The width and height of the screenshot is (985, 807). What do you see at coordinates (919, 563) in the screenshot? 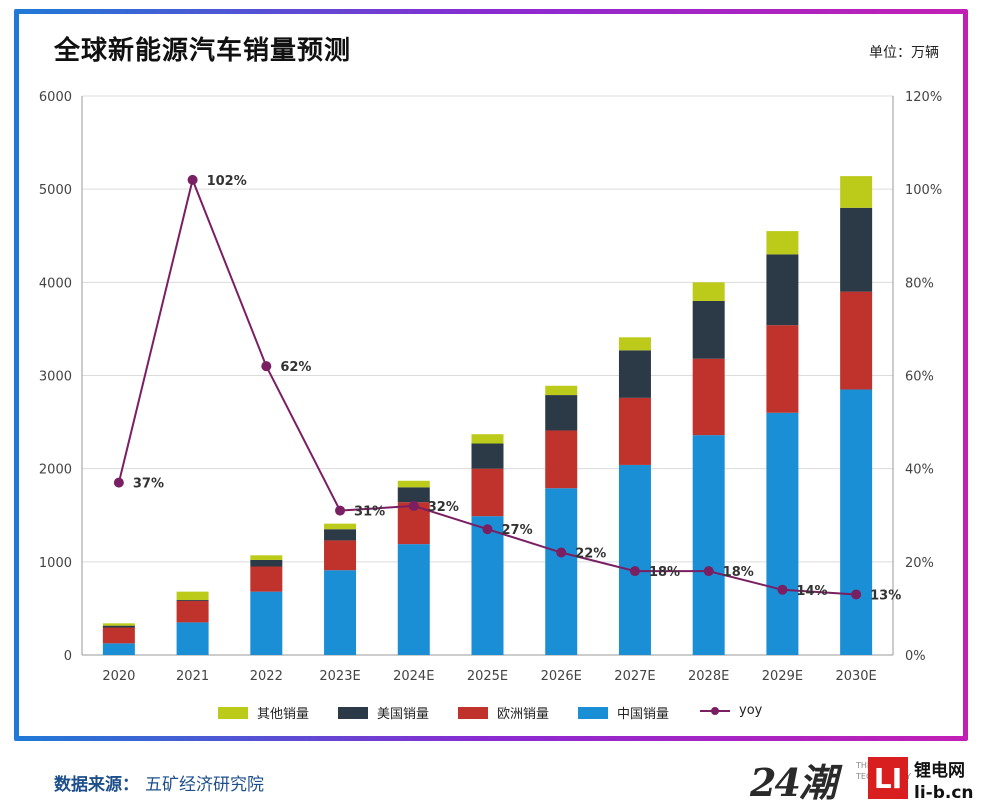
I see `y2-tick-label: 20%` at bounding box center [919, 563].